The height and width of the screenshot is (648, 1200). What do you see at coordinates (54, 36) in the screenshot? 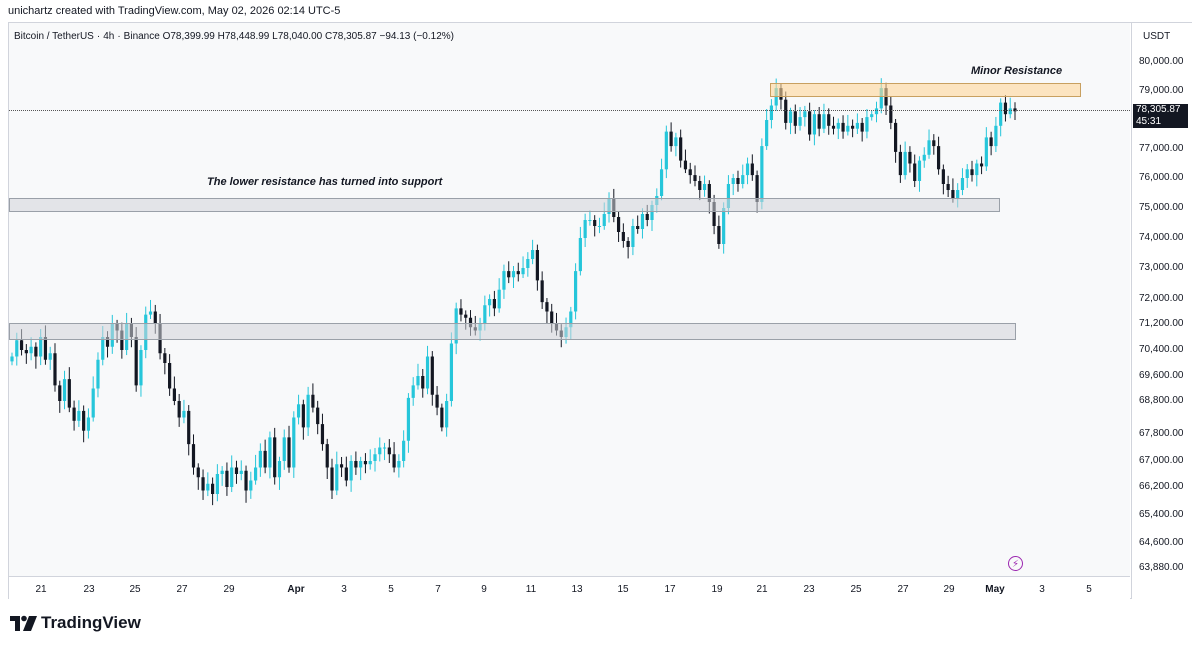
I see `symbol-name: Bitcoin / TetherUS` at bounding box center [54, 36].